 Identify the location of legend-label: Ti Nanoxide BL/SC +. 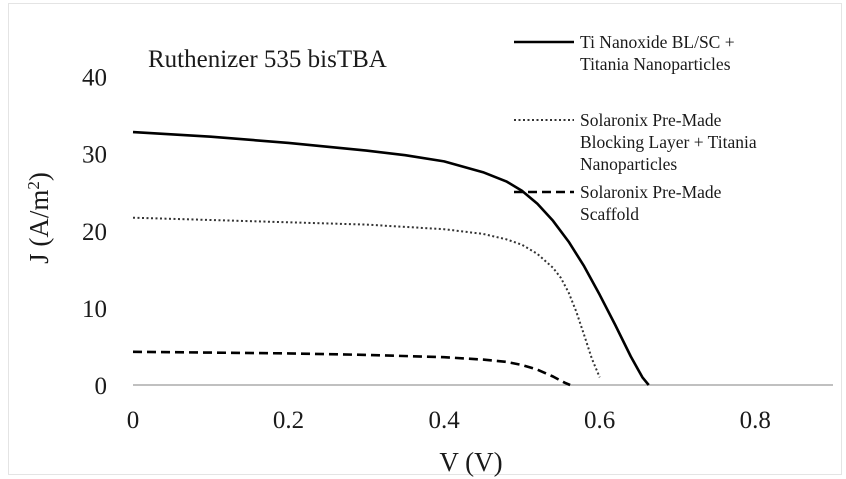
(657, 42).